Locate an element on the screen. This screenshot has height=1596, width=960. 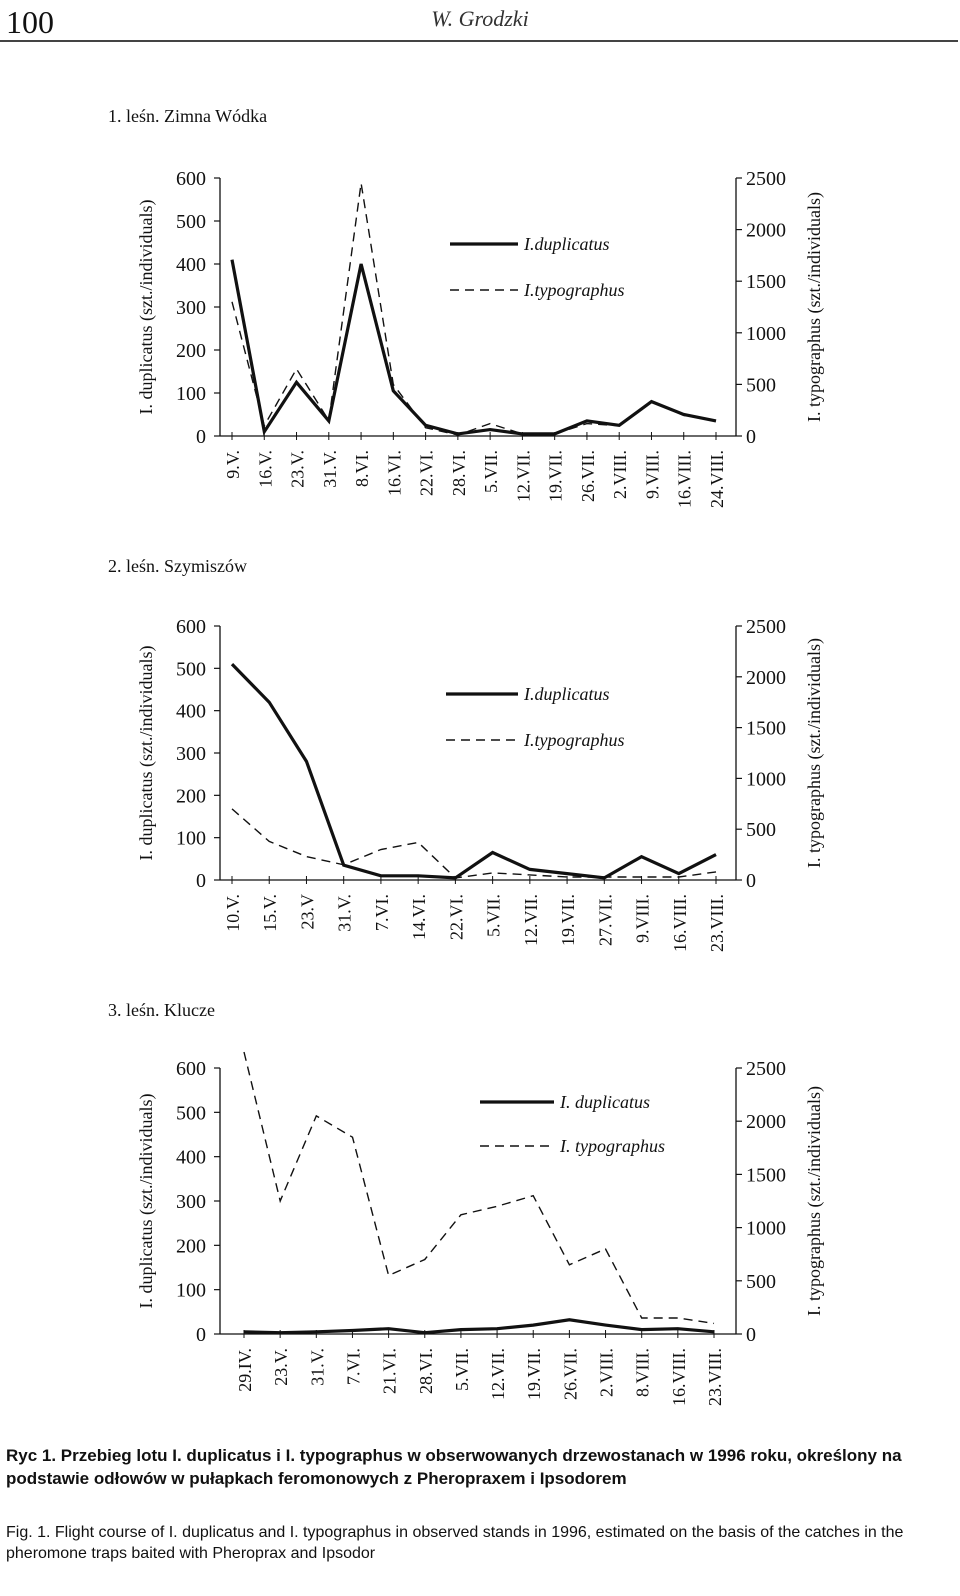
x-tick-label: 16.VI. is located at coordinates (394, 473).